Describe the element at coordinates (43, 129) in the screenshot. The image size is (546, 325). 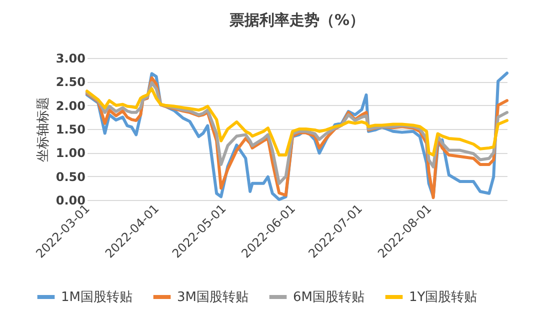
I see `y-axis-title: 坐标轴标题` at that location.